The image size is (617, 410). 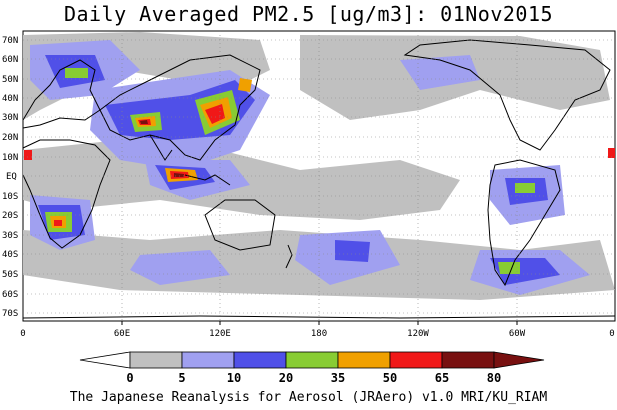 I want to click on colorbar-label: 5, so click(x=181, y=378).